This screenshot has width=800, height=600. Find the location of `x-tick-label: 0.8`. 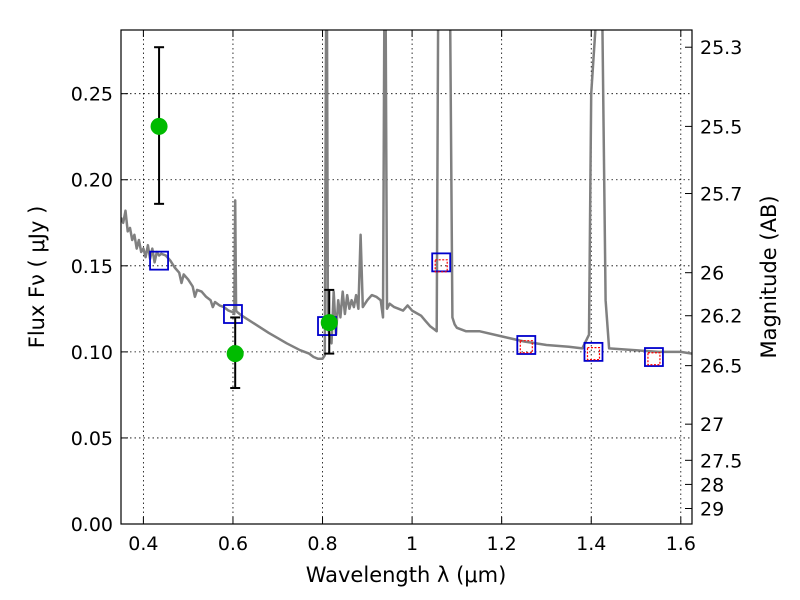

x-tick-label: 0.8 is located at coordinates (322, 544).